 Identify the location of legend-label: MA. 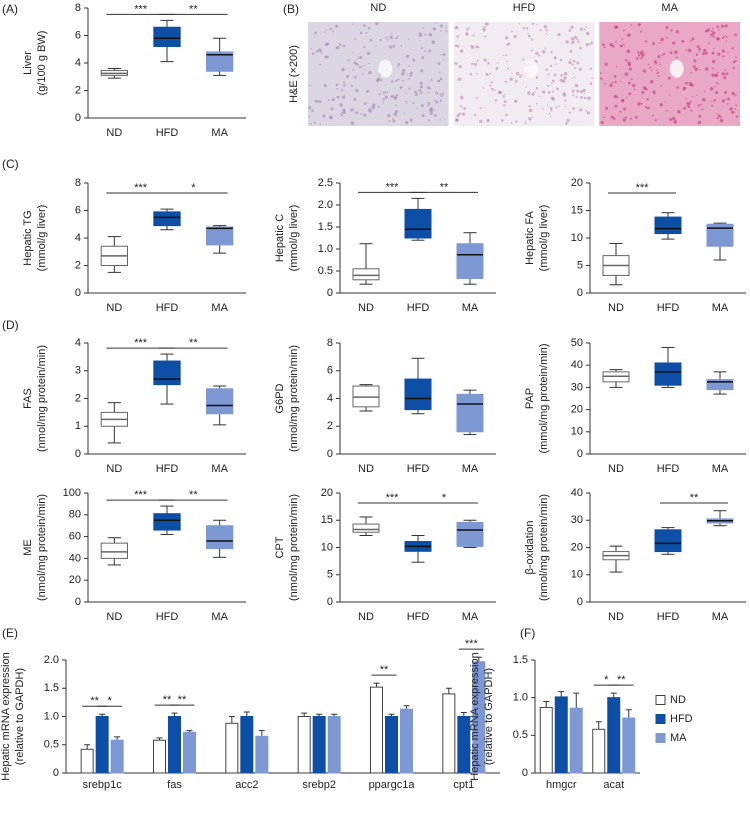
(678, 738).